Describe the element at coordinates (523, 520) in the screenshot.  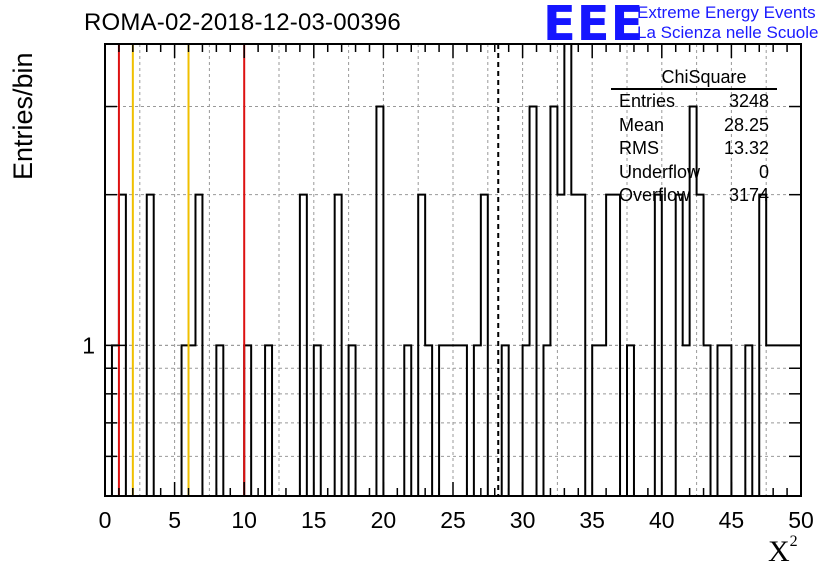
I see `x-tick-label: 30` at that location.